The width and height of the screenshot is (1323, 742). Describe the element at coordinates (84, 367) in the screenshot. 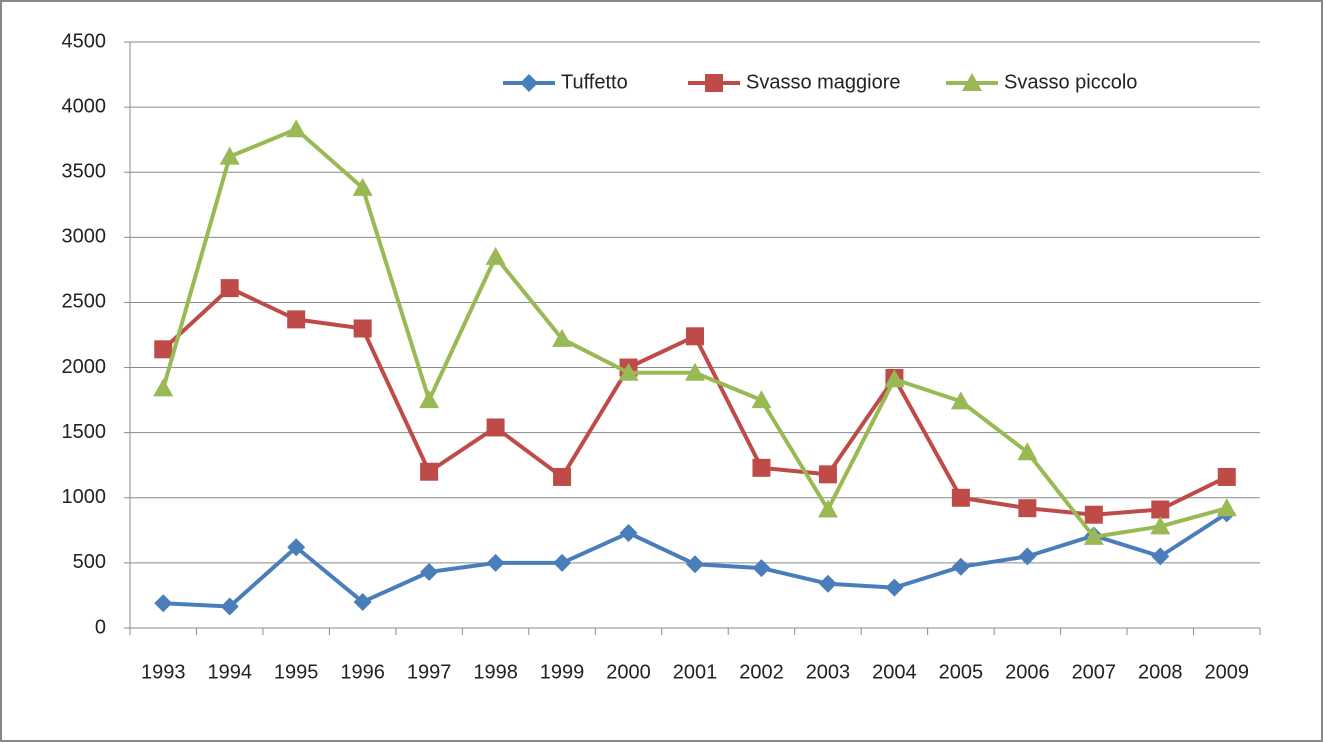

I see `y-tick-label: 2000` at that location.